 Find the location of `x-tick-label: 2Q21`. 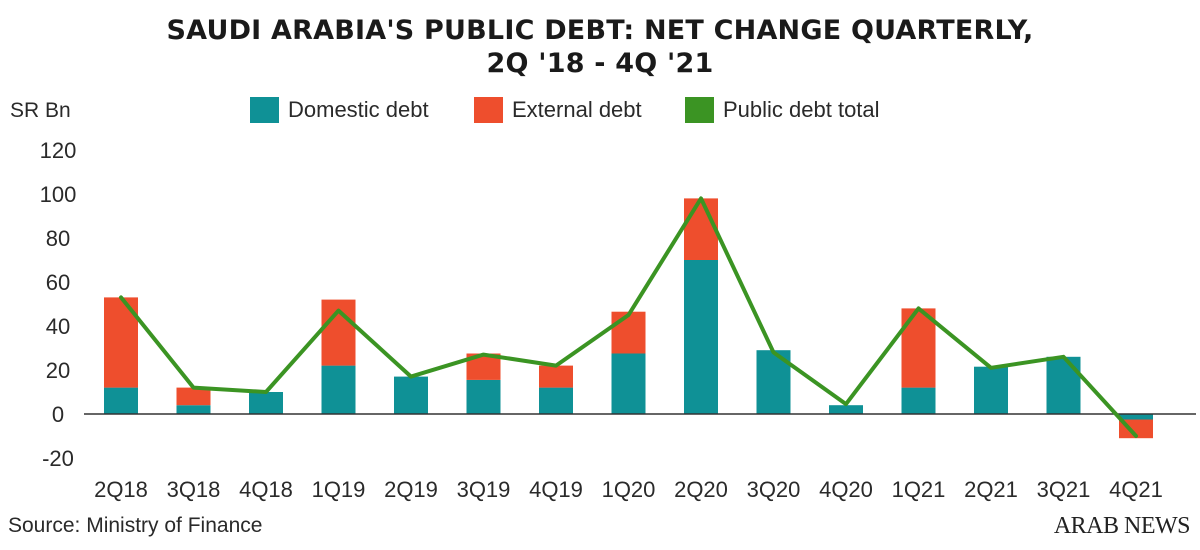

x-tick-label: 2Q21 is located at coordinates (991, 489).